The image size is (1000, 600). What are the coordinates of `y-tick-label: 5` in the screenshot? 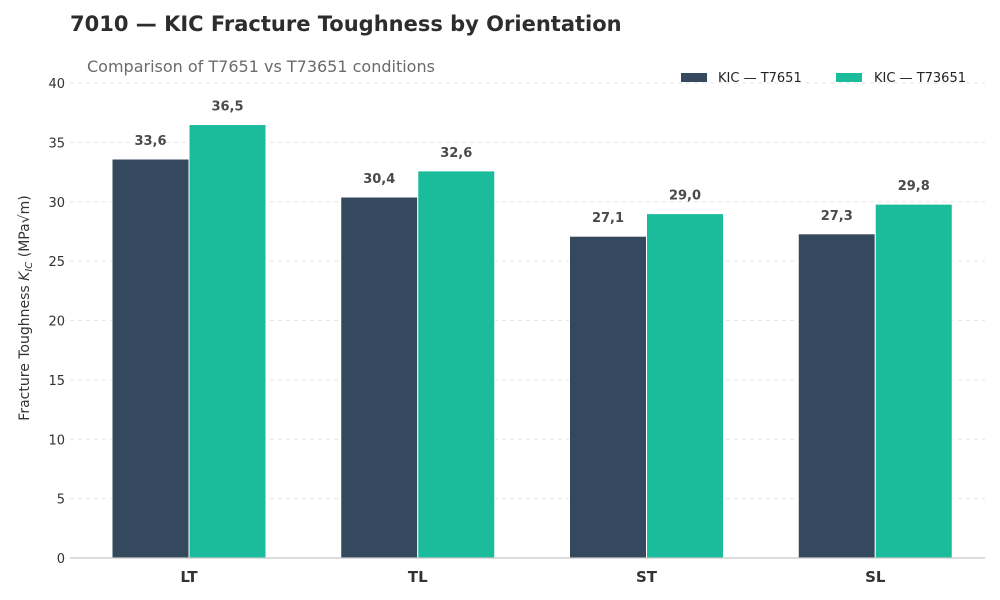 It's located at (61, 500).